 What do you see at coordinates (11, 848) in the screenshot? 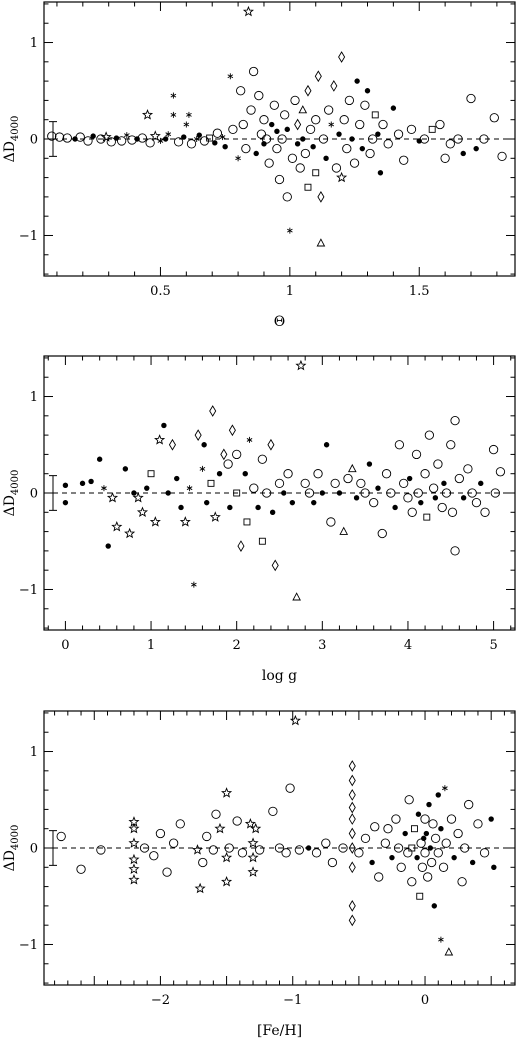
I see `panel-feh-y-axis-label: ΔD4000` at bounding box center [11, 848].